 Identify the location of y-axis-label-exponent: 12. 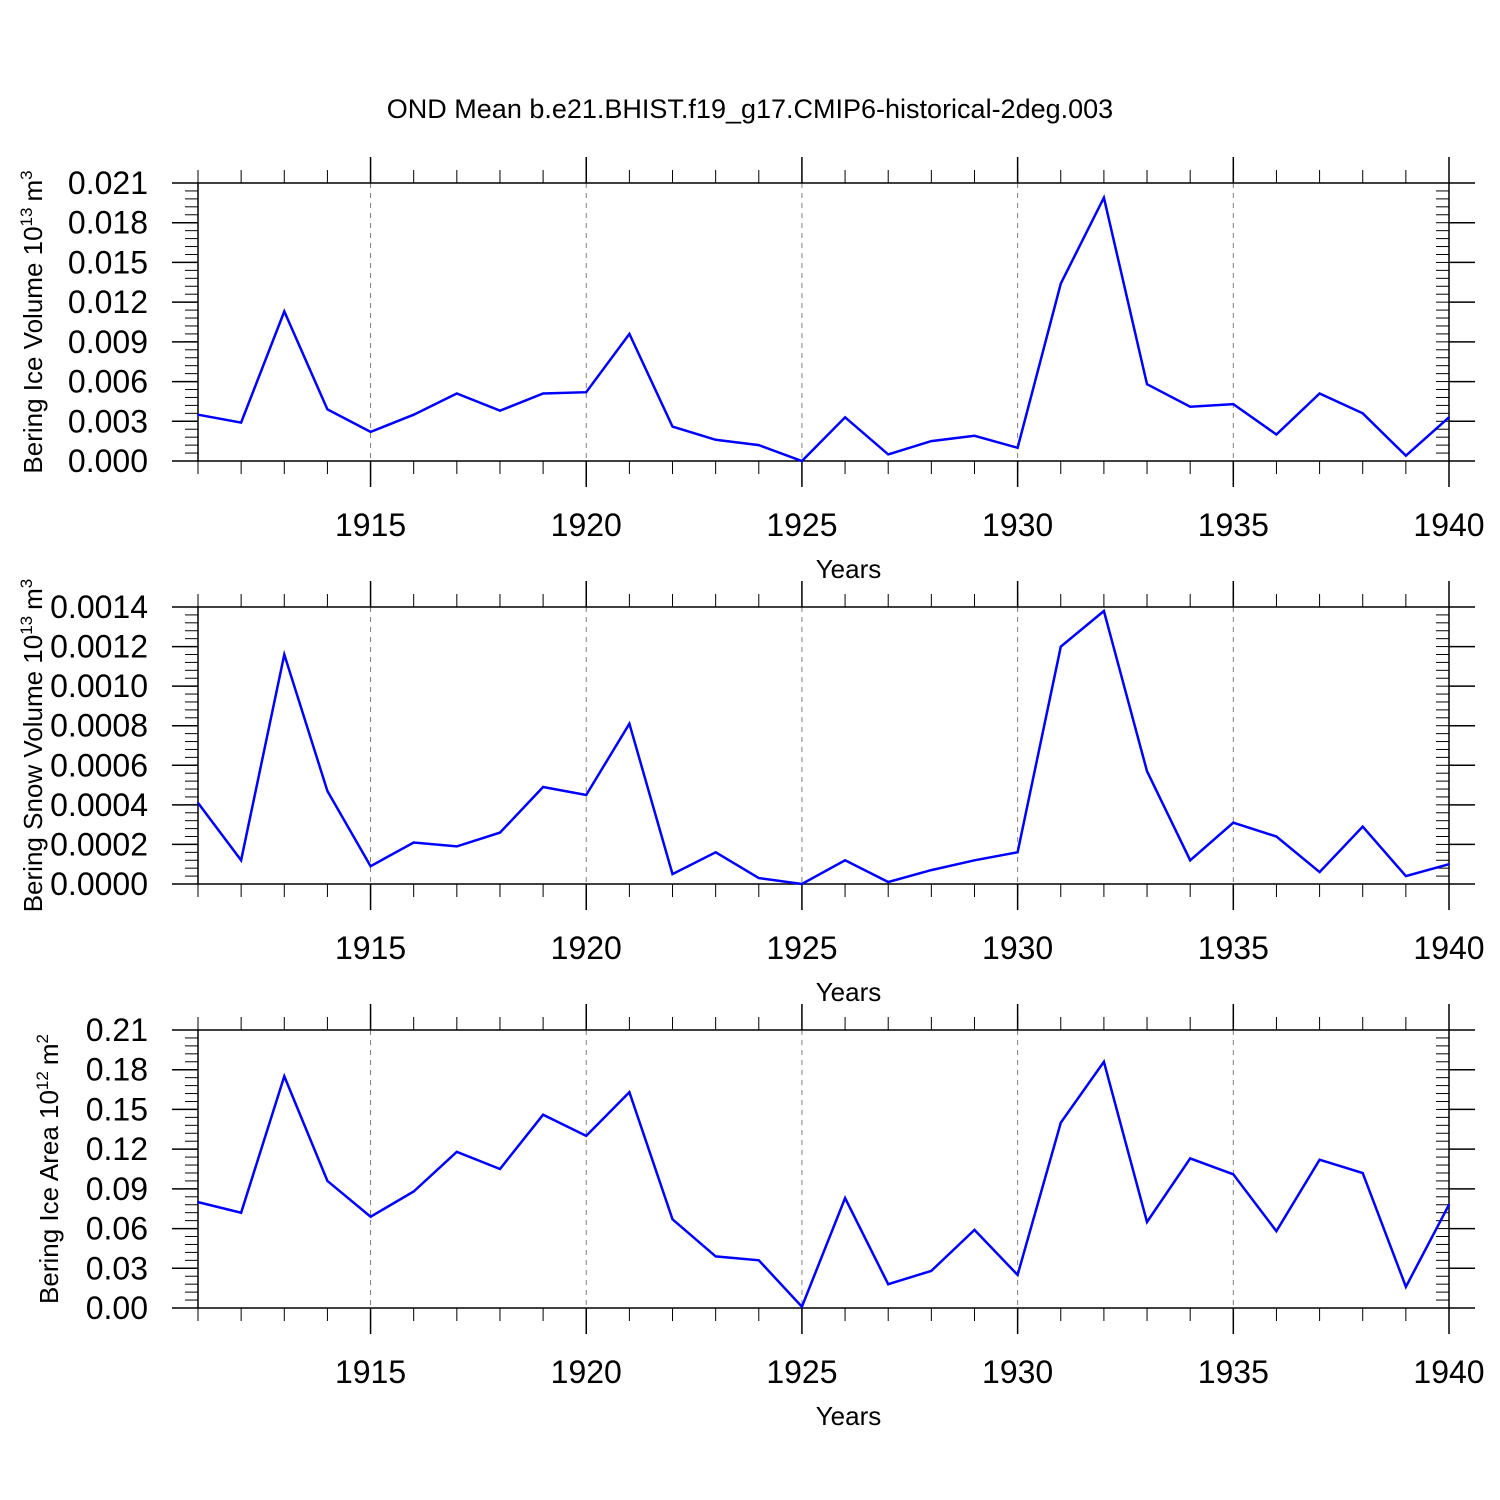
(42, 1080).